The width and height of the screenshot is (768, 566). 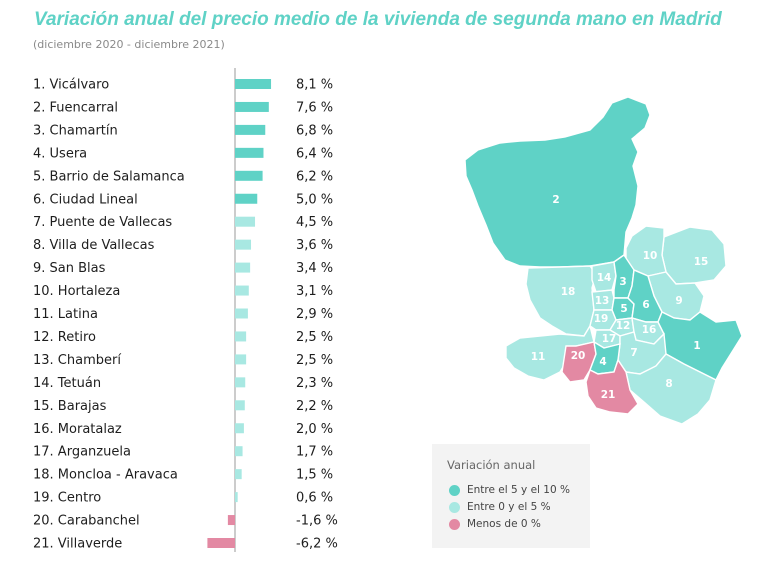 What do you see at coordinates (67, 383) in the screenshot?
I see `category-label: 14. Tetuán` at bounding box center [67, 383].